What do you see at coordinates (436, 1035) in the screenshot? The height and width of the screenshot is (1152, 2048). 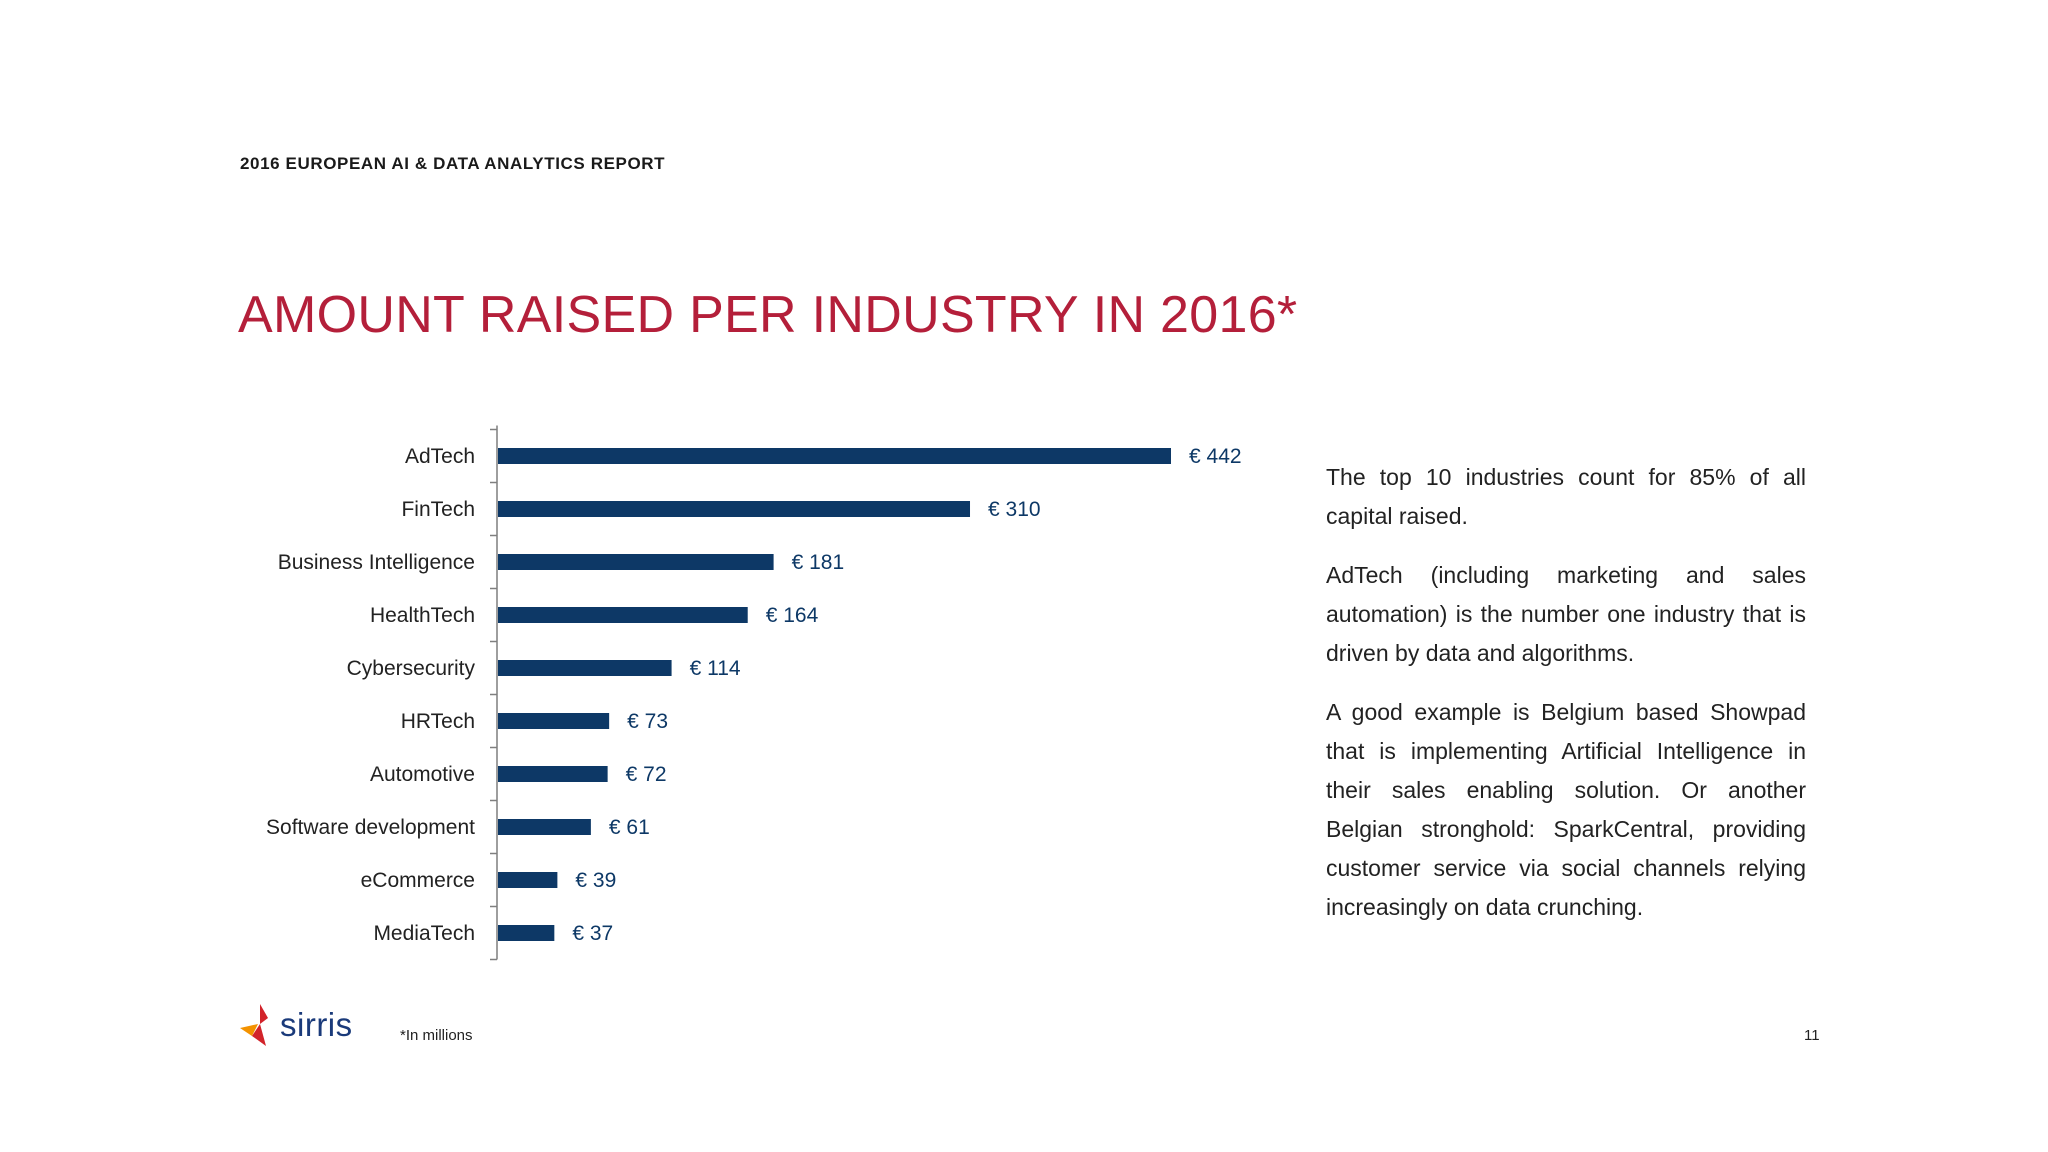 I see `footnote: *In millions` at bounding box center [436, 1035].